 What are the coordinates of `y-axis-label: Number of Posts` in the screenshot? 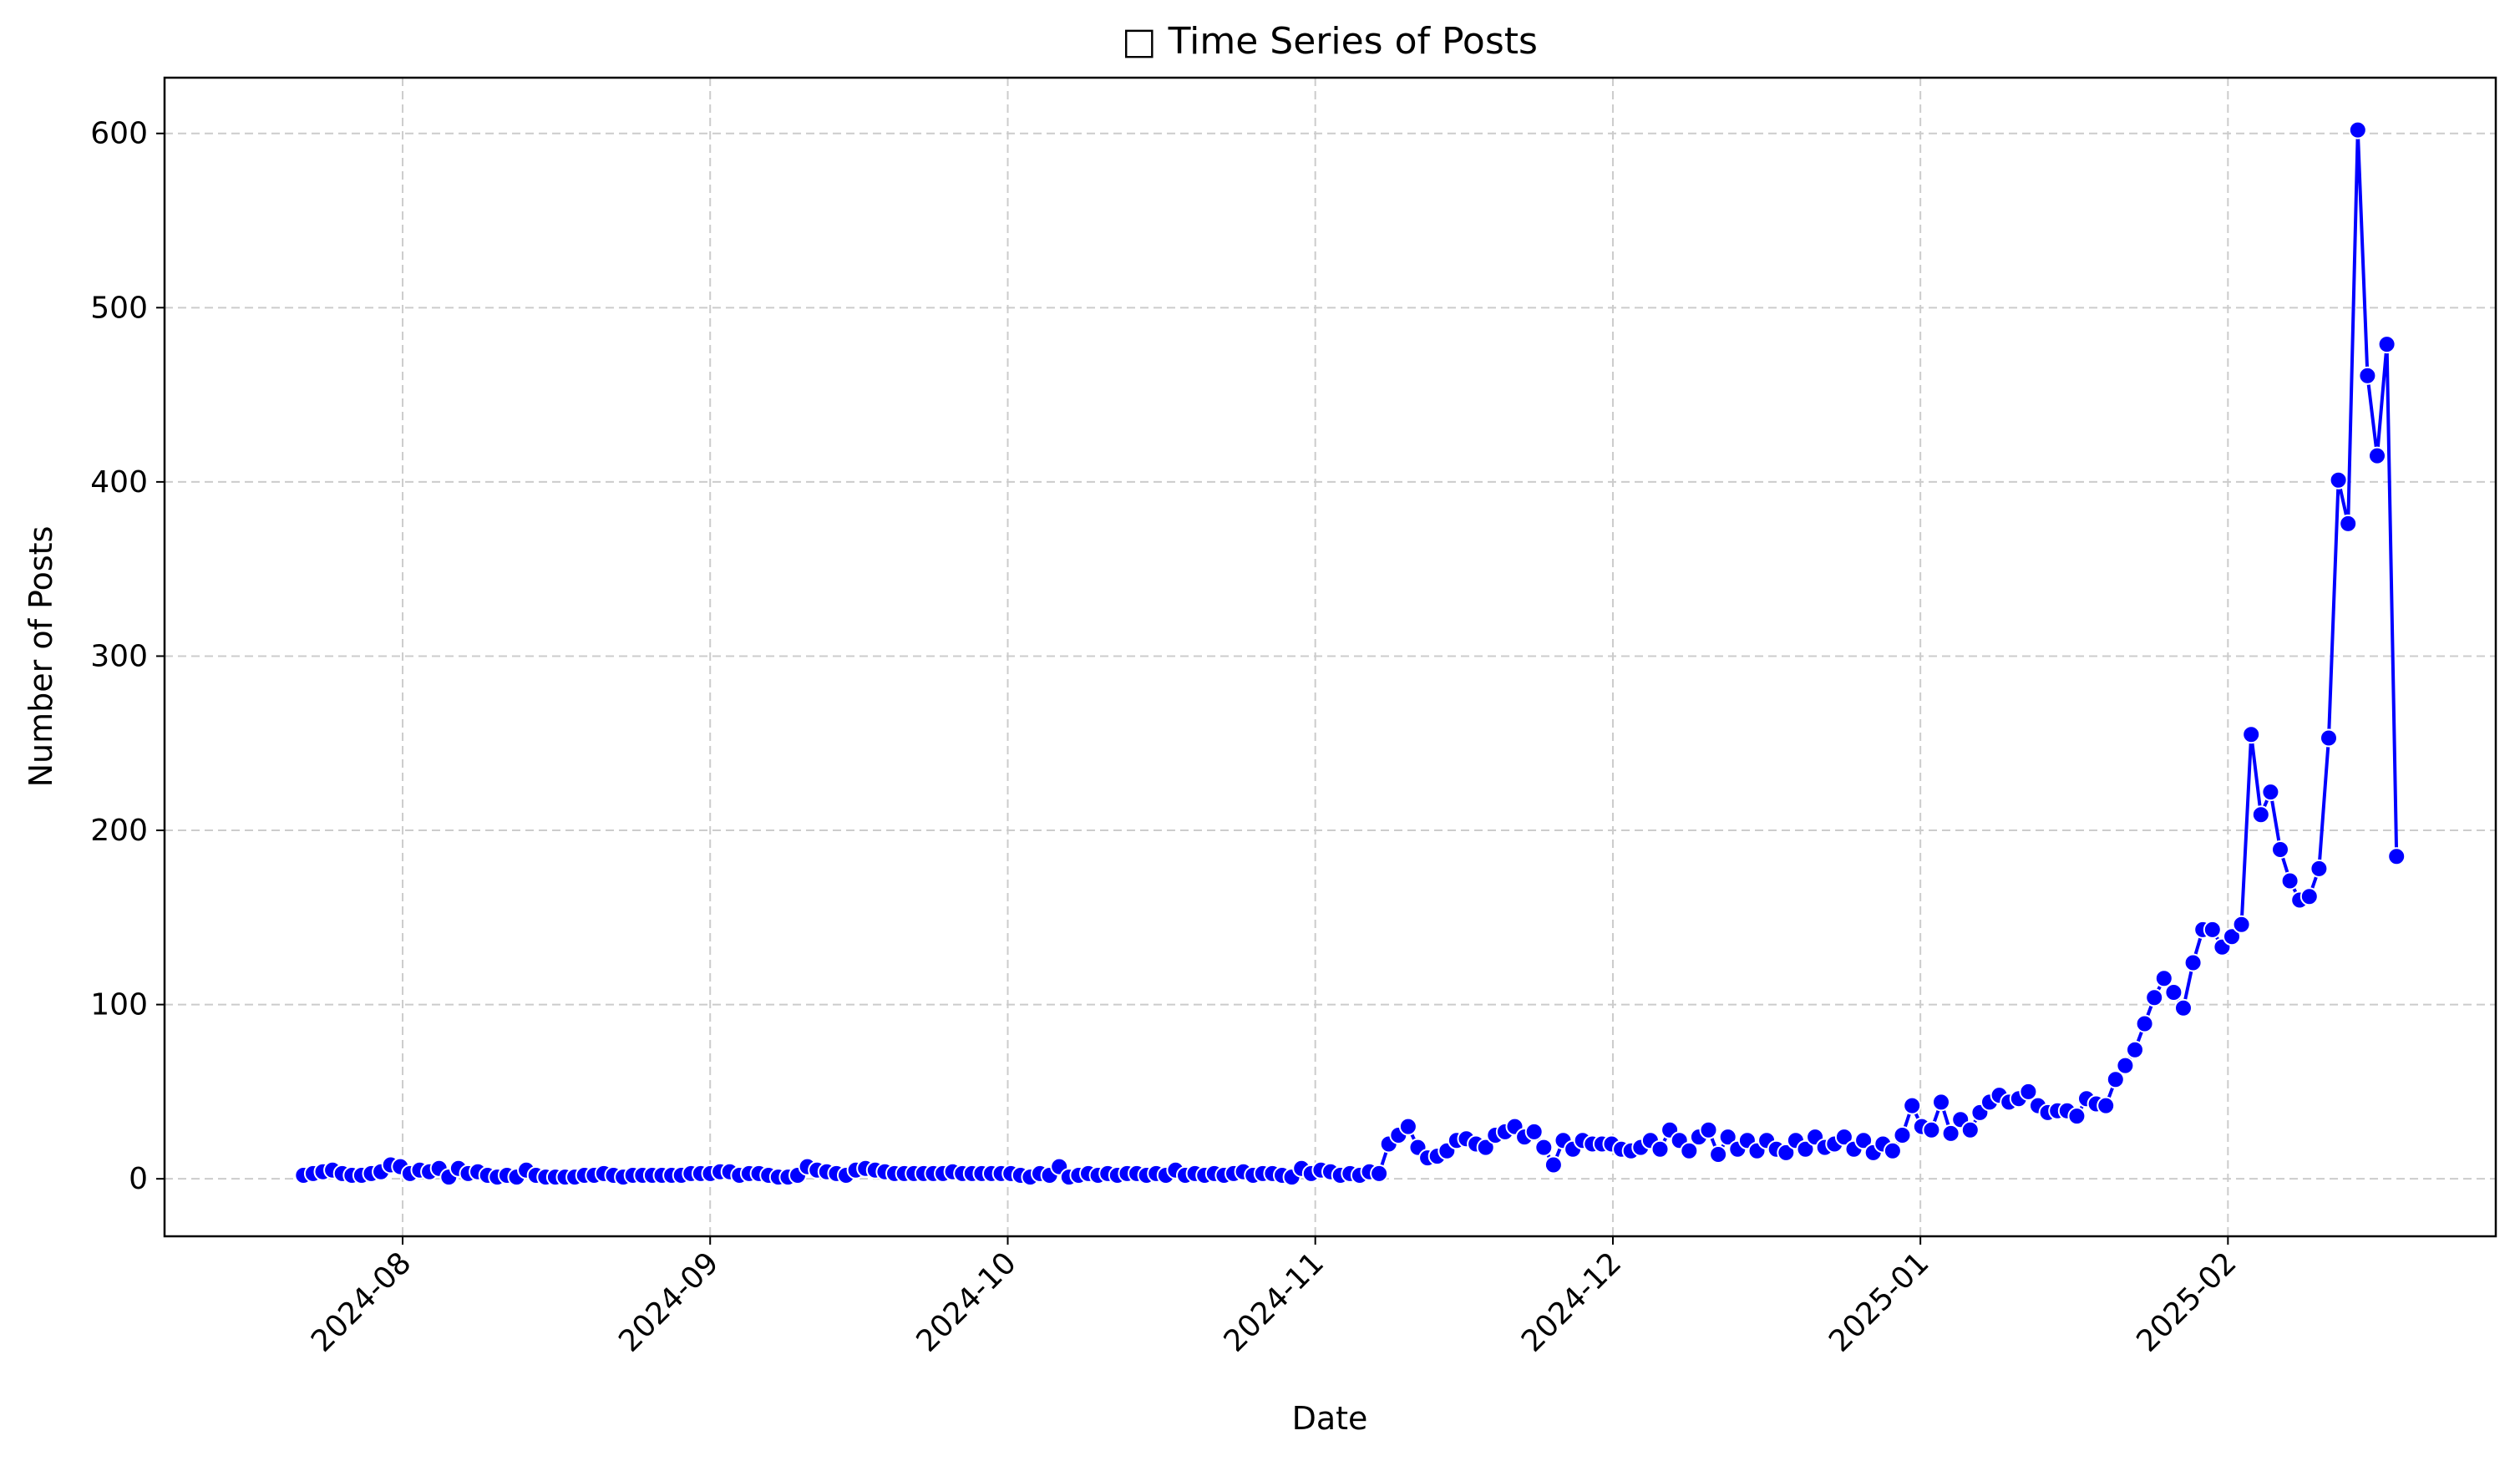 It's located at (41, 657).